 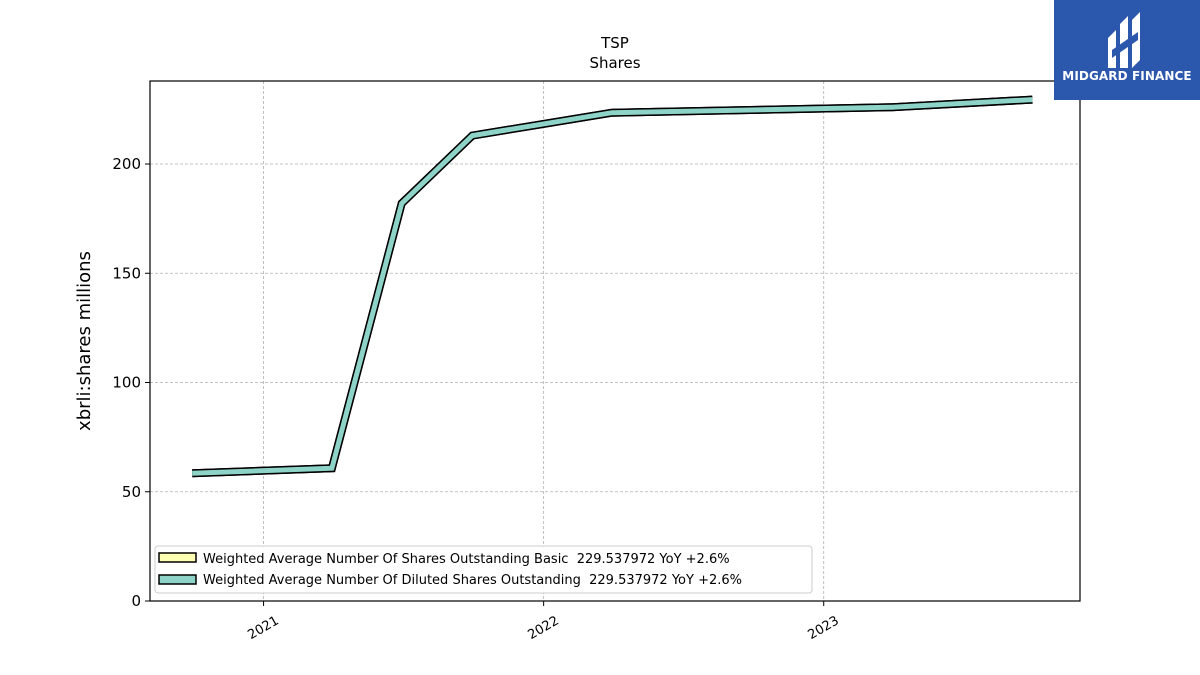 I want to click on brand-name: MIDGARD FINANCE, so click(x=1127, y=76).